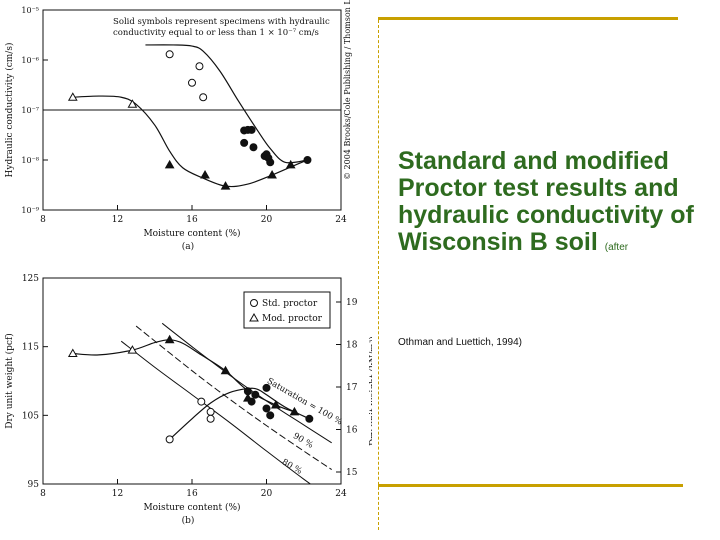  I want to click on top-accent-rule, so click(528, 18).